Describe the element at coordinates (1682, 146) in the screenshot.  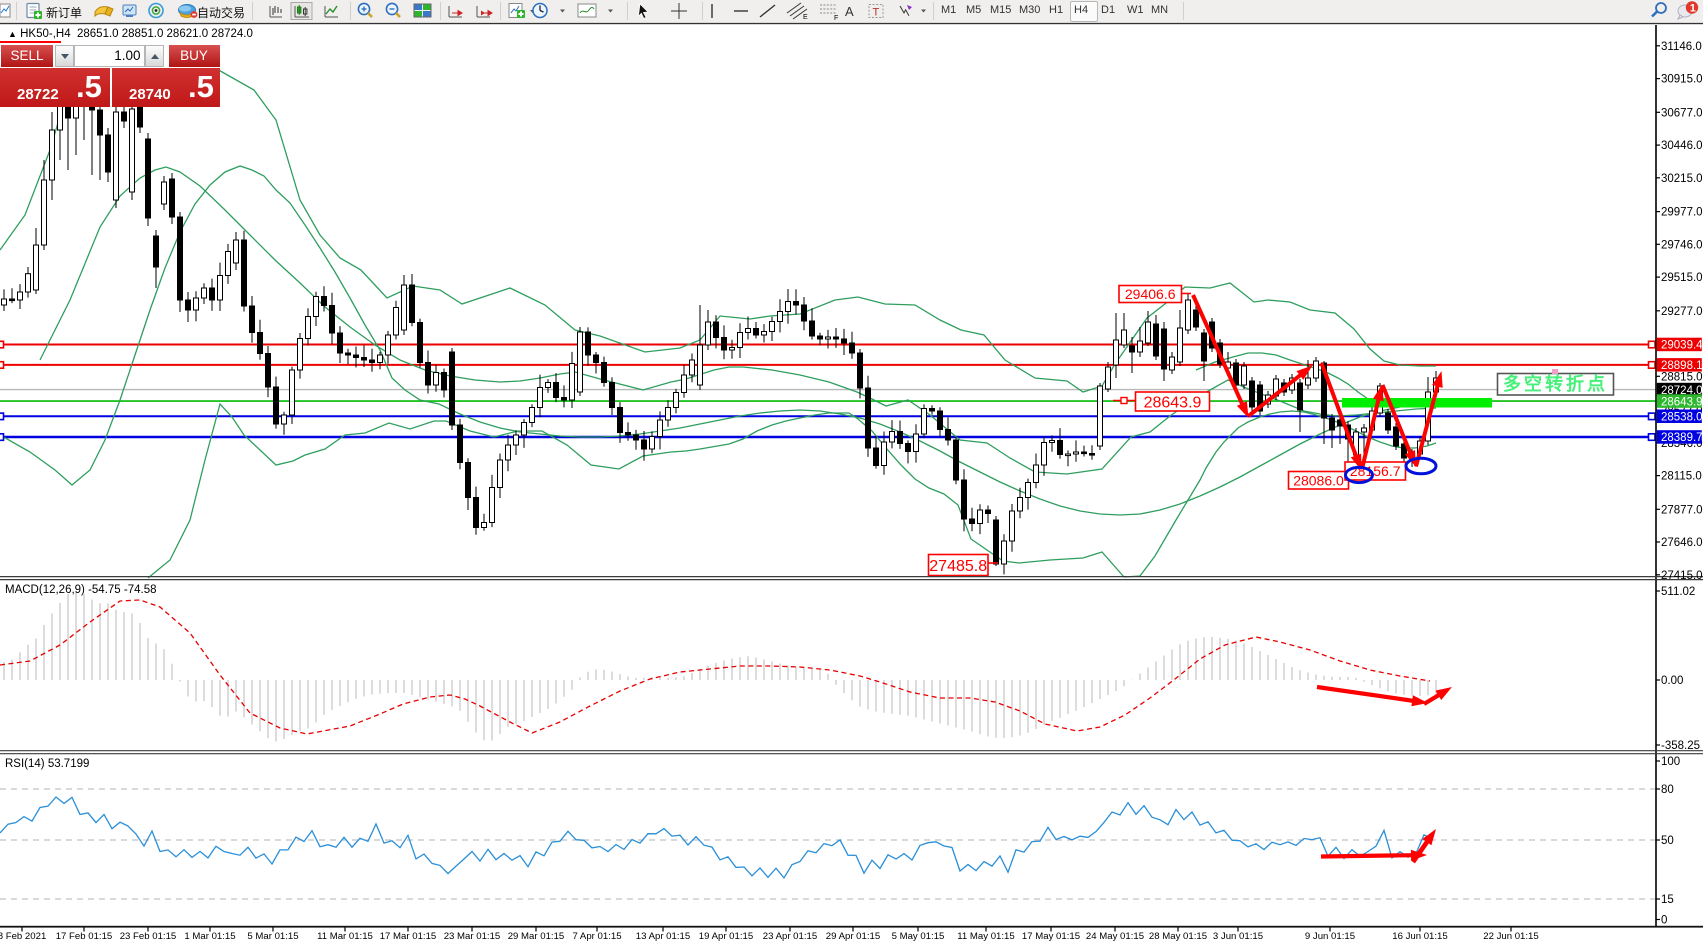
I see `svg-text: 30446.0` at that location.